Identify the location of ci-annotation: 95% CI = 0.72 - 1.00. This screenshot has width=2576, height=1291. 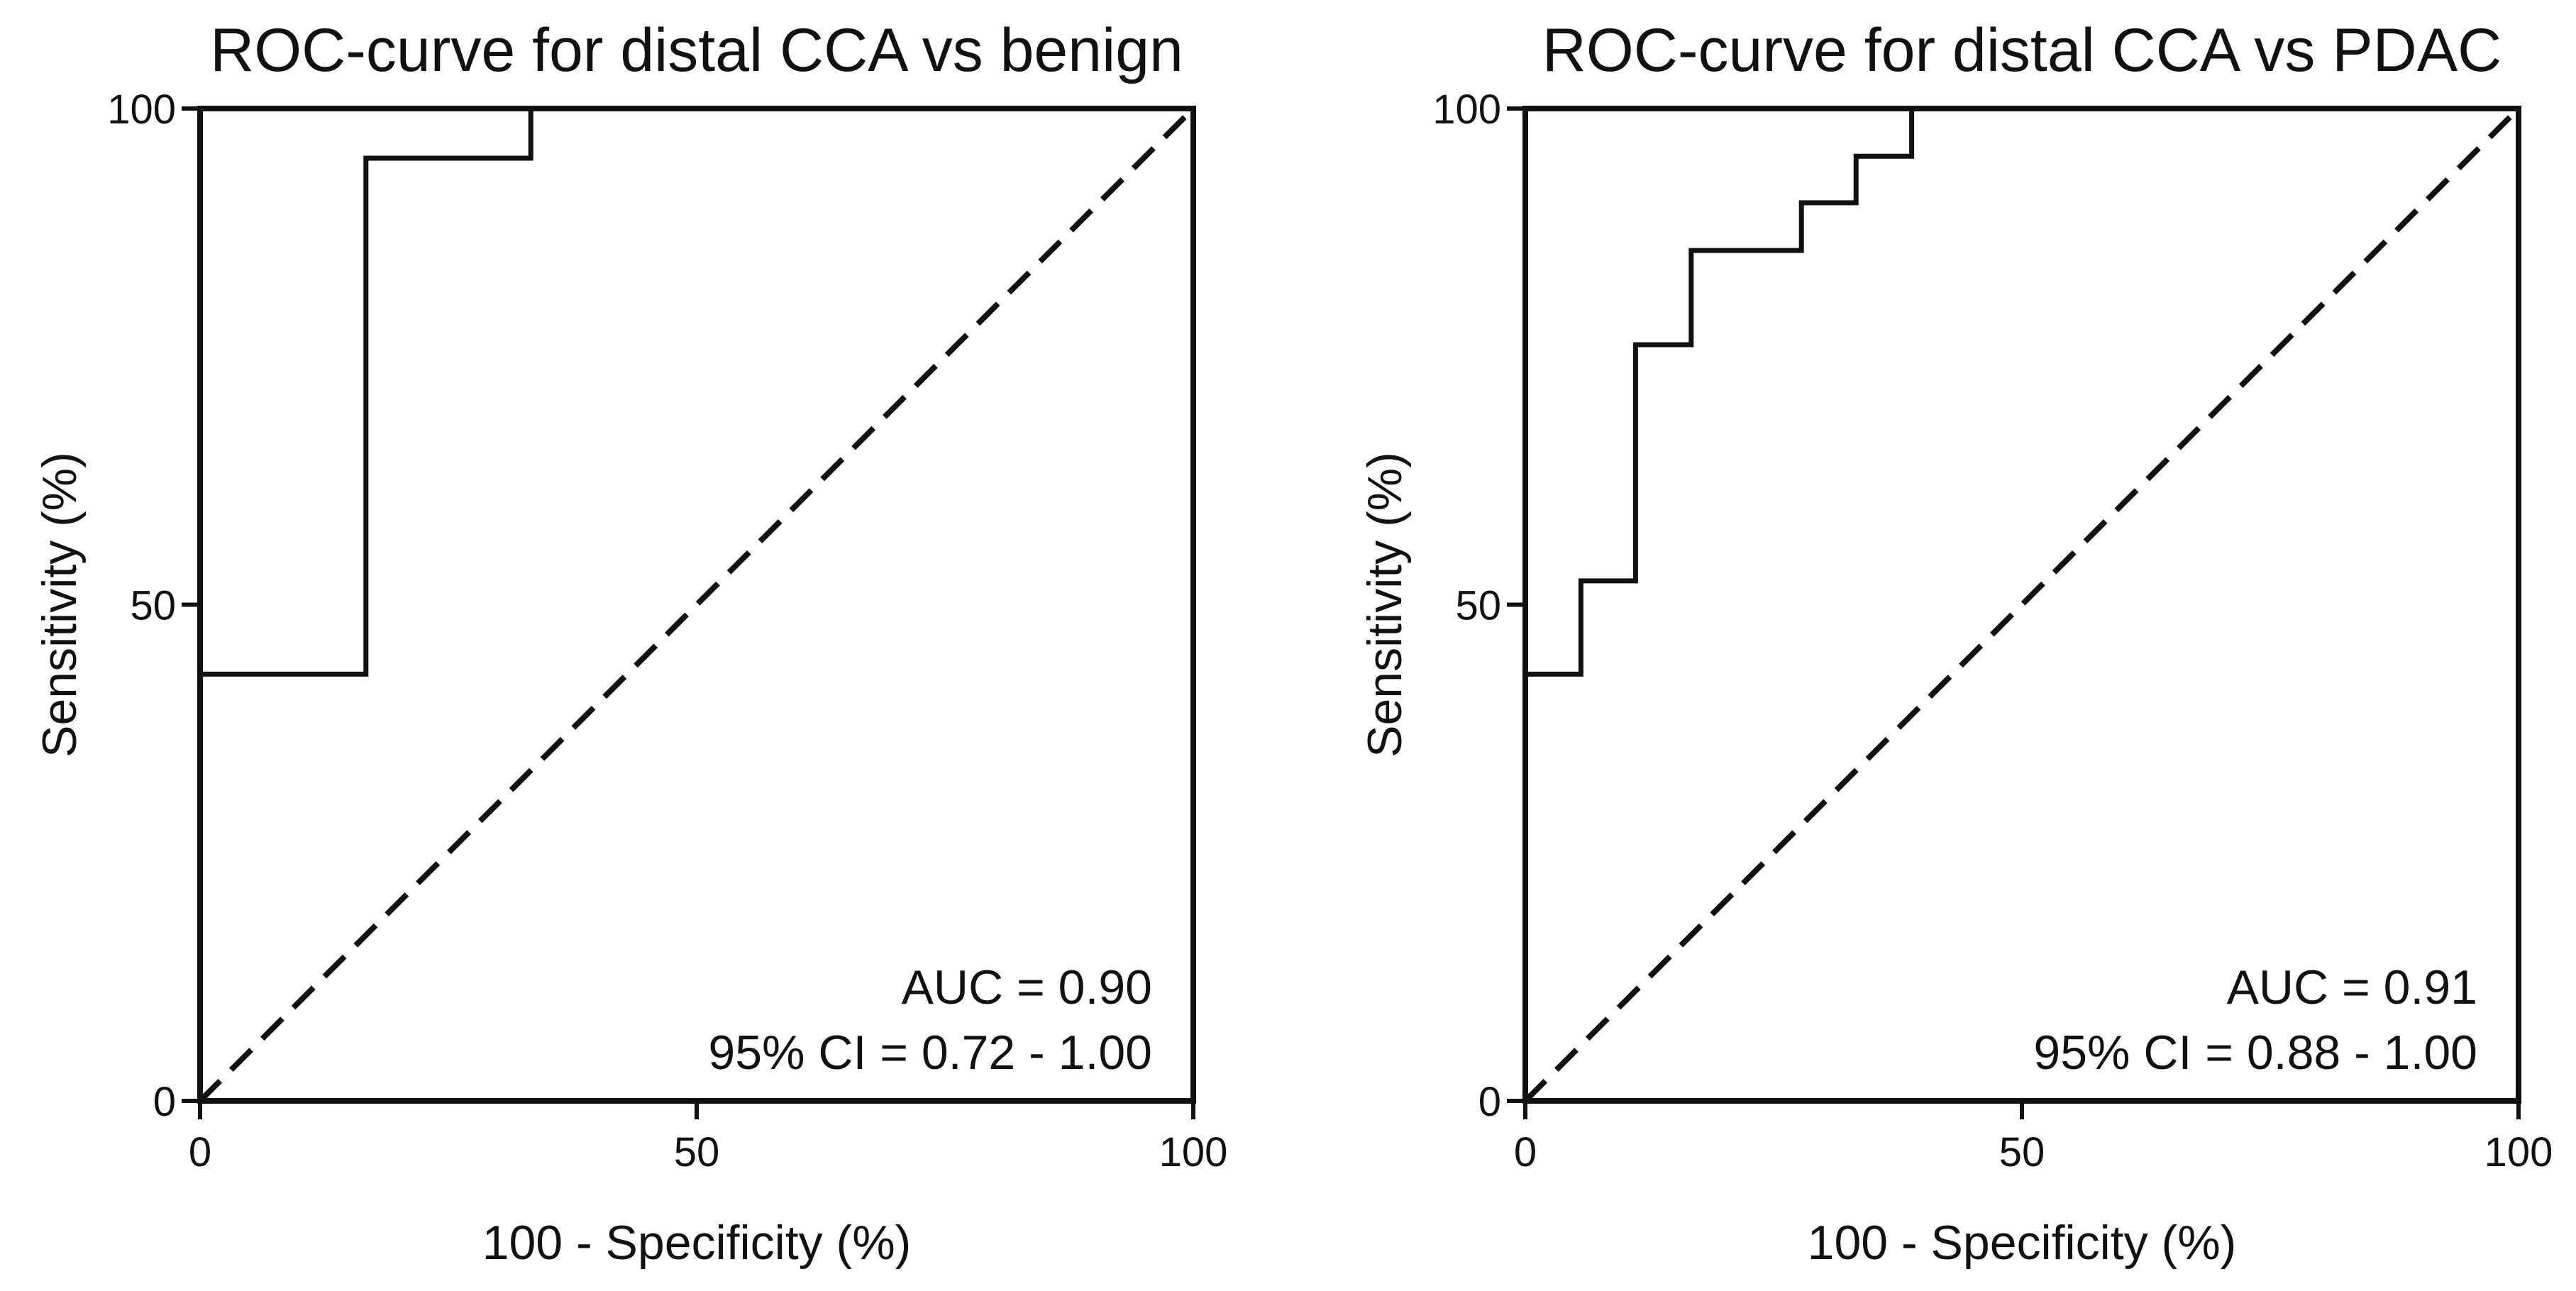
(930, 1053).